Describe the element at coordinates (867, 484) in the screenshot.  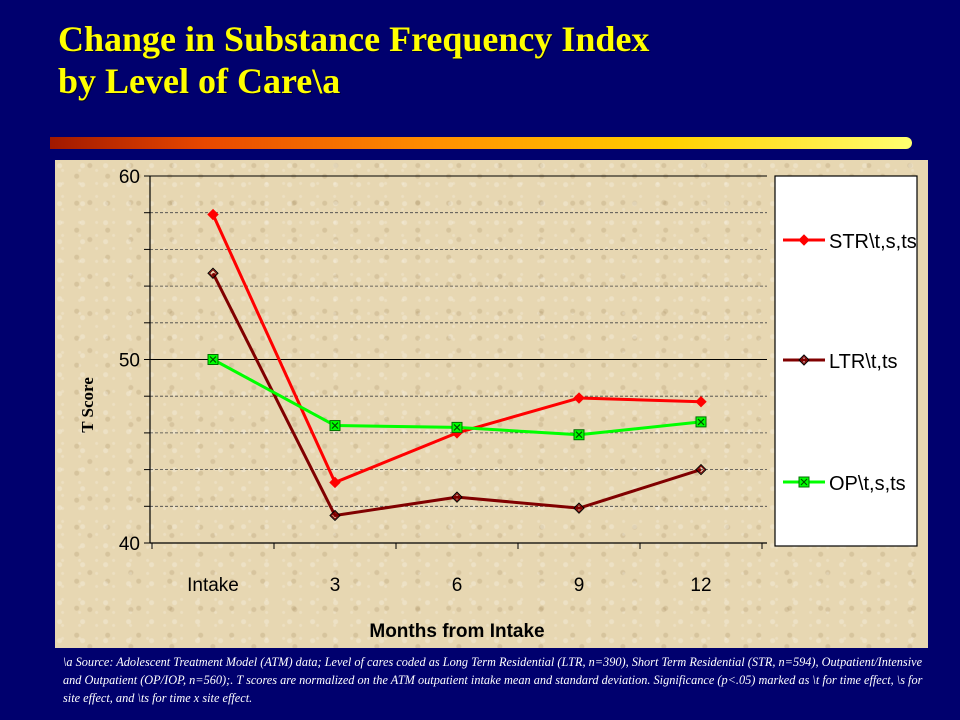
I see `legend-label-3: OP\t,s,ts` at that location.